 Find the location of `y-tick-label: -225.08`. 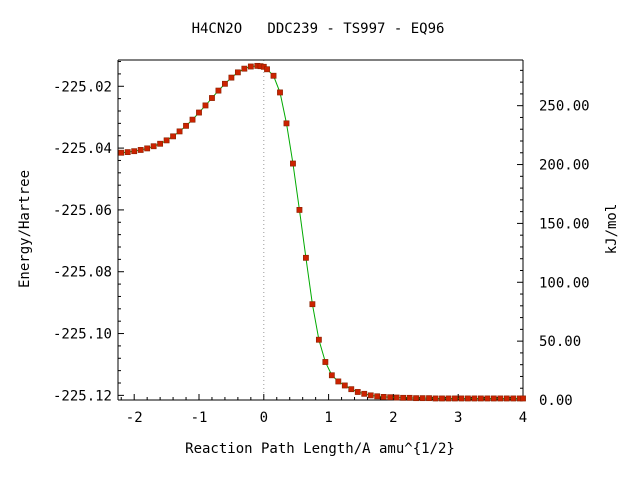

y-tick-label: -225.08 is located at coordinates (82, 273).